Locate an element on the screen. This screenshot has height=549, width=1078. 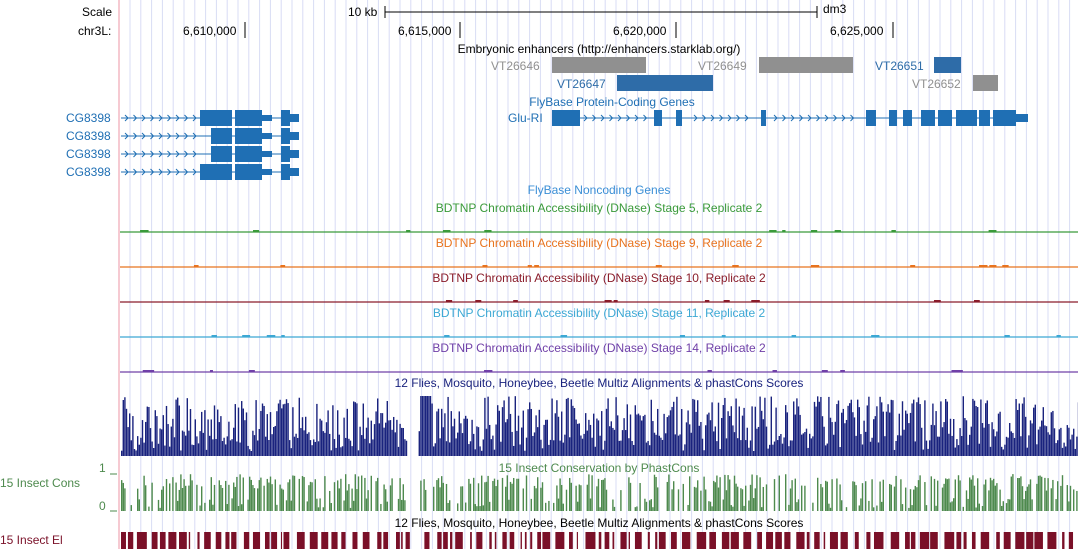
gene-label-glu-ri: Glu-RI is located at coordinates (525, 118).